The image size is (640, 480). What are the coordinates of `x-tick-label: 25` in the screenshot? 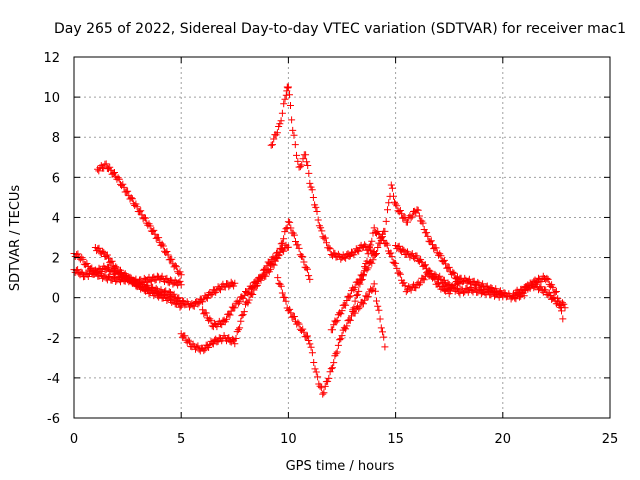 It's located at (610, 439).